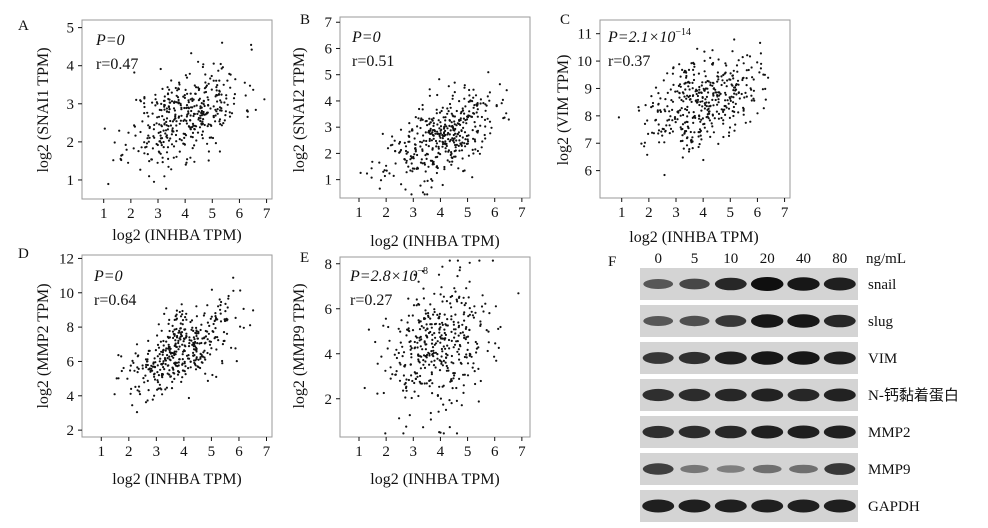 Image resolution: width=988 pixels, height=528 pixels. What do you see at coordinates (71, 431) in the screenshot?
I see `y-tick-label: 2` at bounding box center [71, 431].